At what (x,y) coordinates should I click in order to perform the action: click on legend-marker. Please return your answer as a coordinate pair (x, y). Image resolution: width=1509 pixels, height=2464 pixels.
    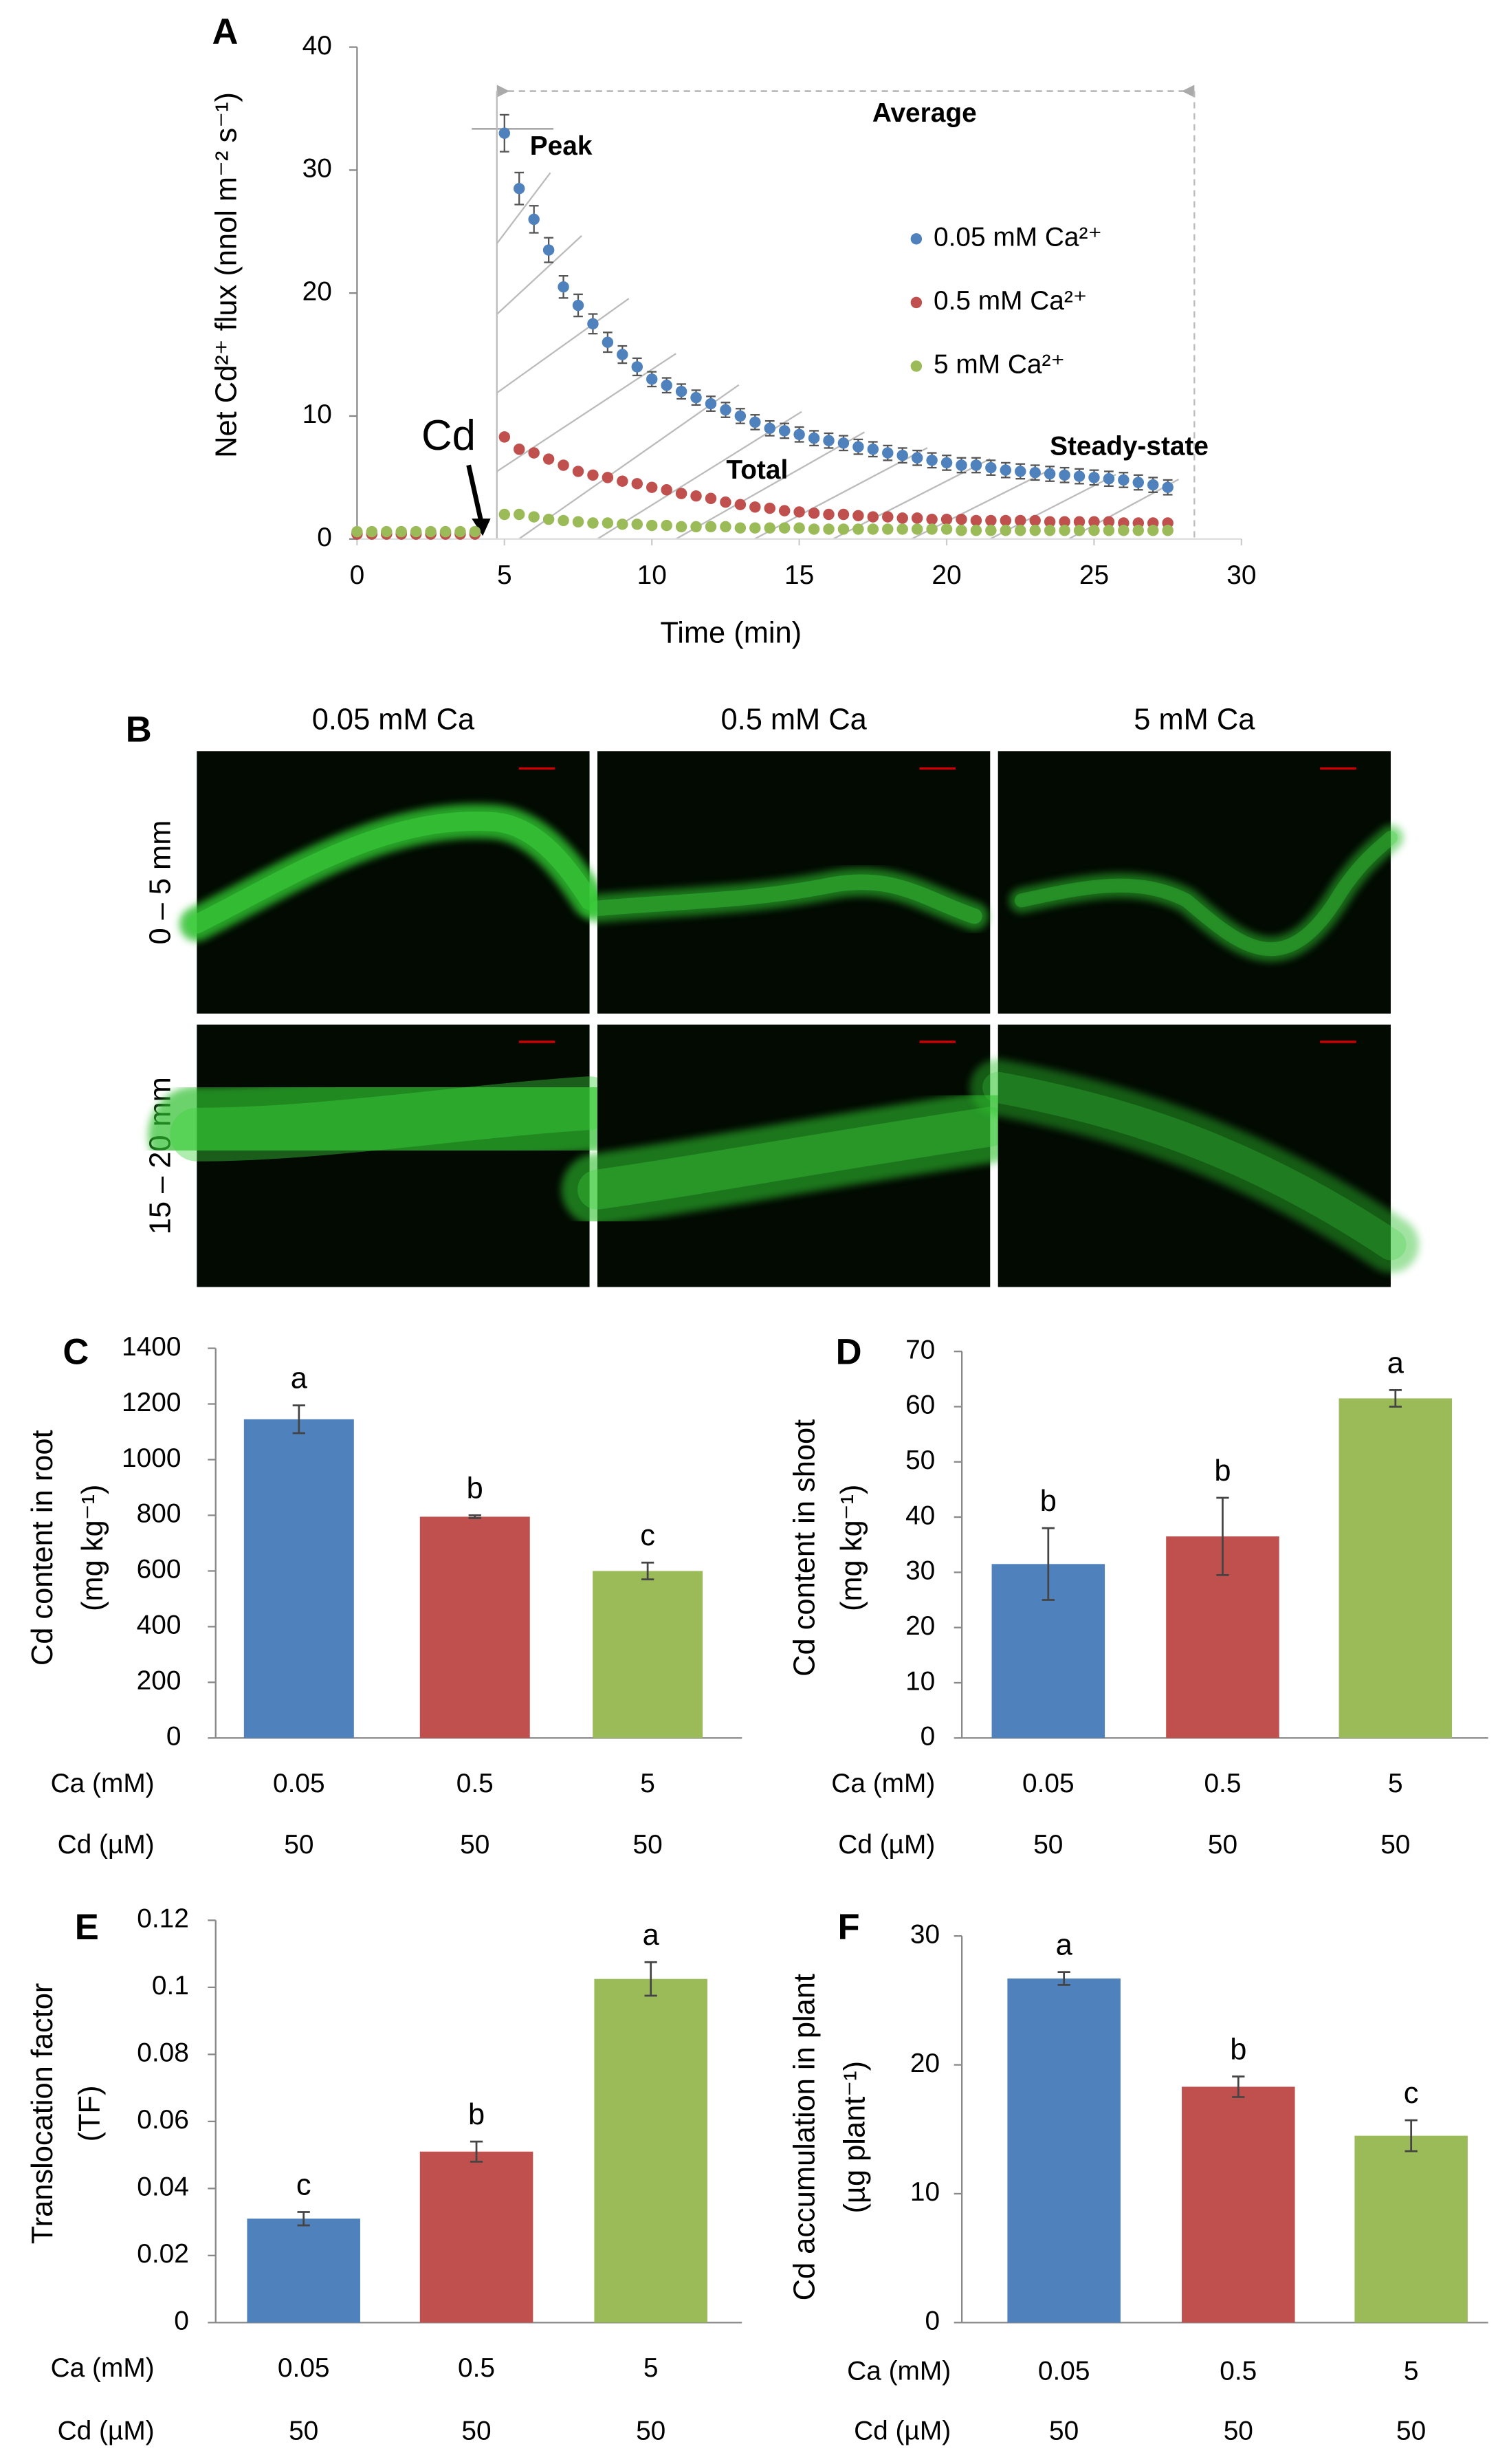
    Looking at the image, I should click on (917, 366).